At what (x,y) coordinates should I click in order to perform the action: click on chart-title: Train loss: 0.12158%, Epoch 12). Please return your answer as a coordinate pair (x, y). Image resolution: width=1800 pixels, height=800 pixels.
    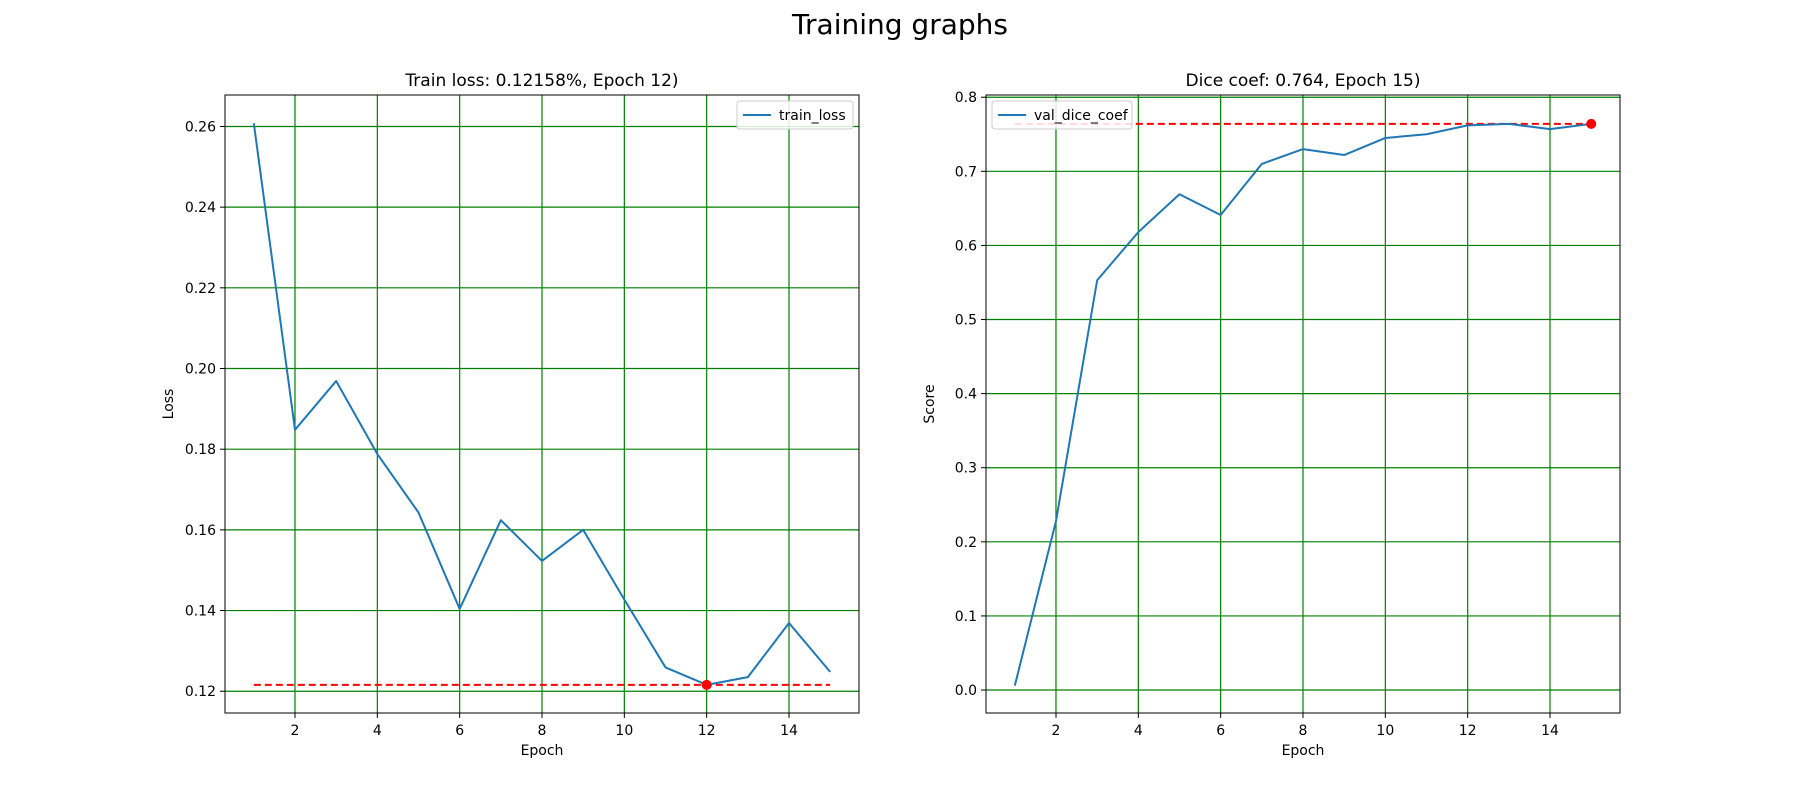
    Looking at the image, I should click on (541, 81).